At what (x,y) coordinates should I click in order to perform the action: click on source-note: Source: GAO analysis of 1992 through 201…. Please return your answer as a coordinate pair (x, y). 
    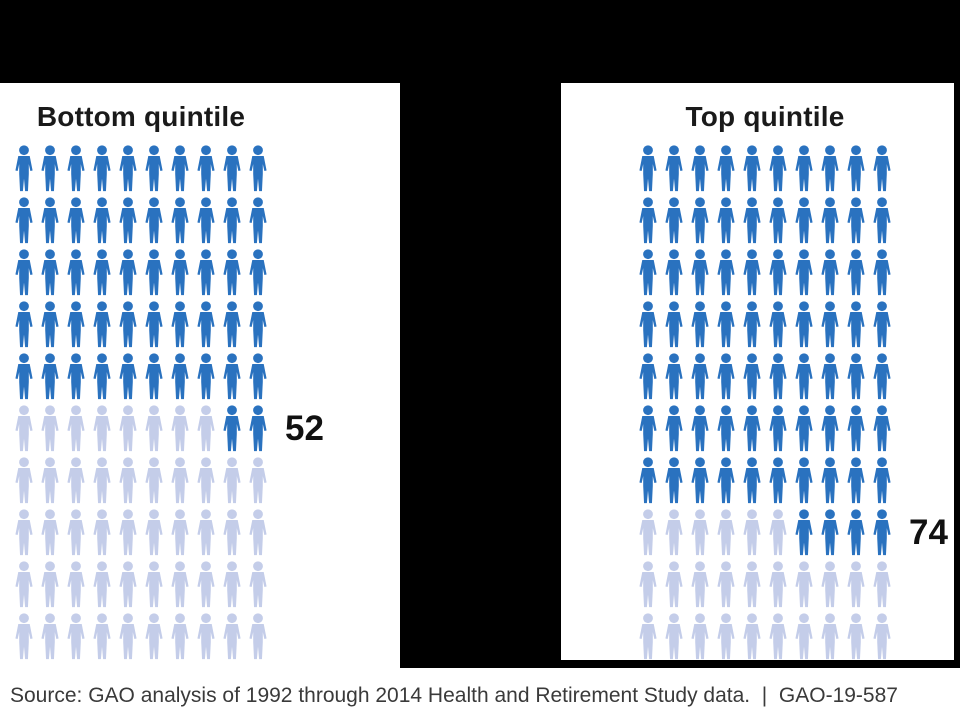
    Looking at the image, I should click on (454, 695).